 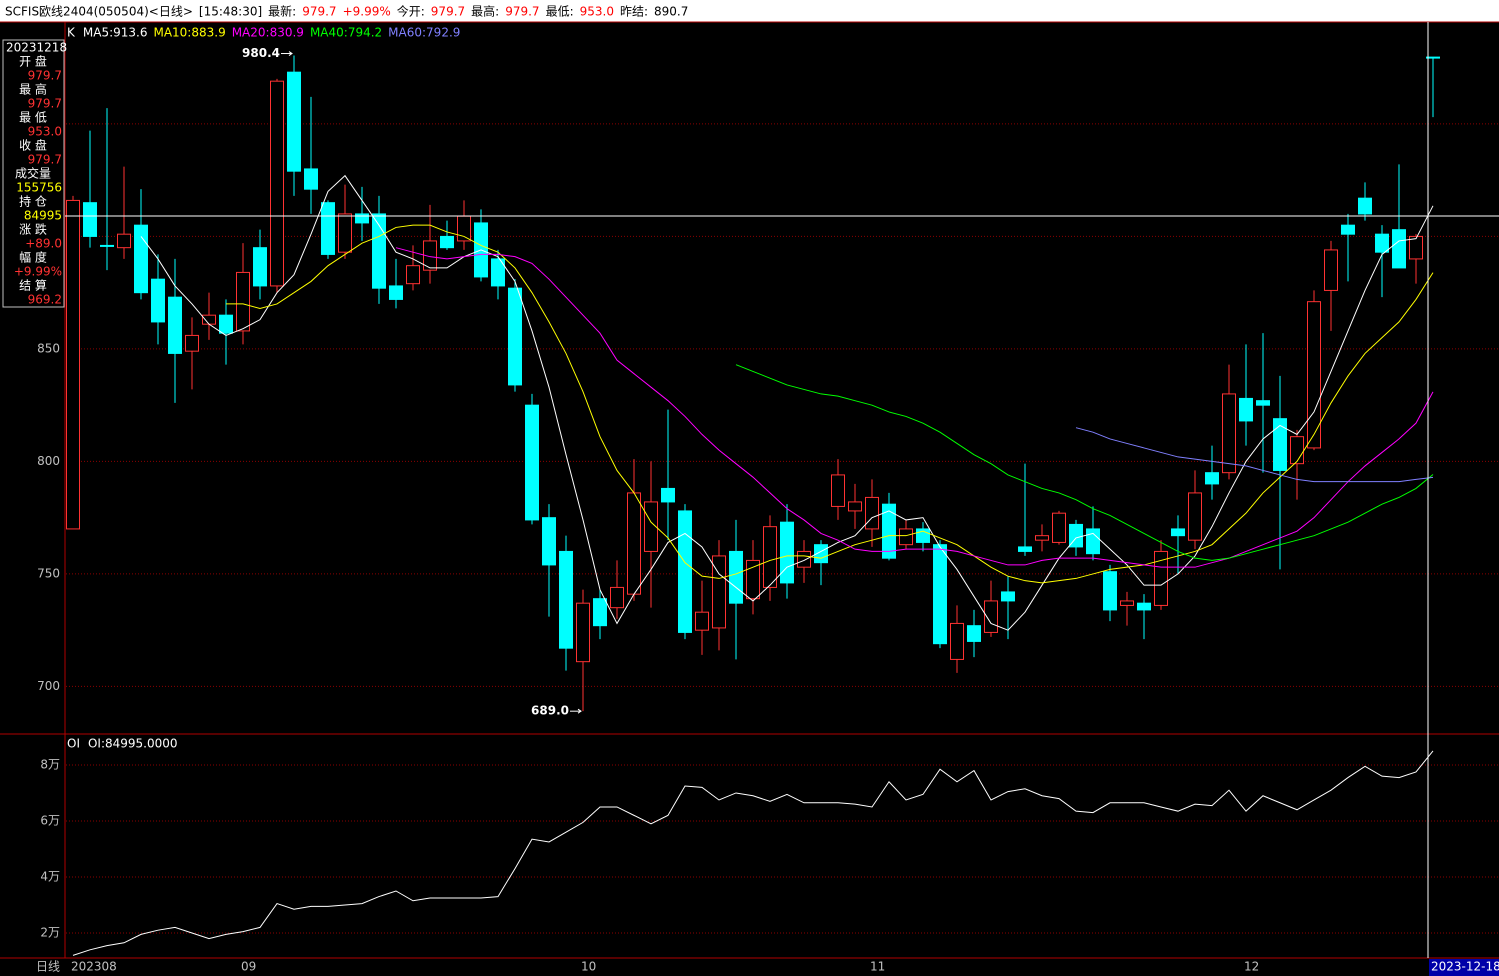 I want to click on header-item: +9.99%, so click(x=367, y=12).